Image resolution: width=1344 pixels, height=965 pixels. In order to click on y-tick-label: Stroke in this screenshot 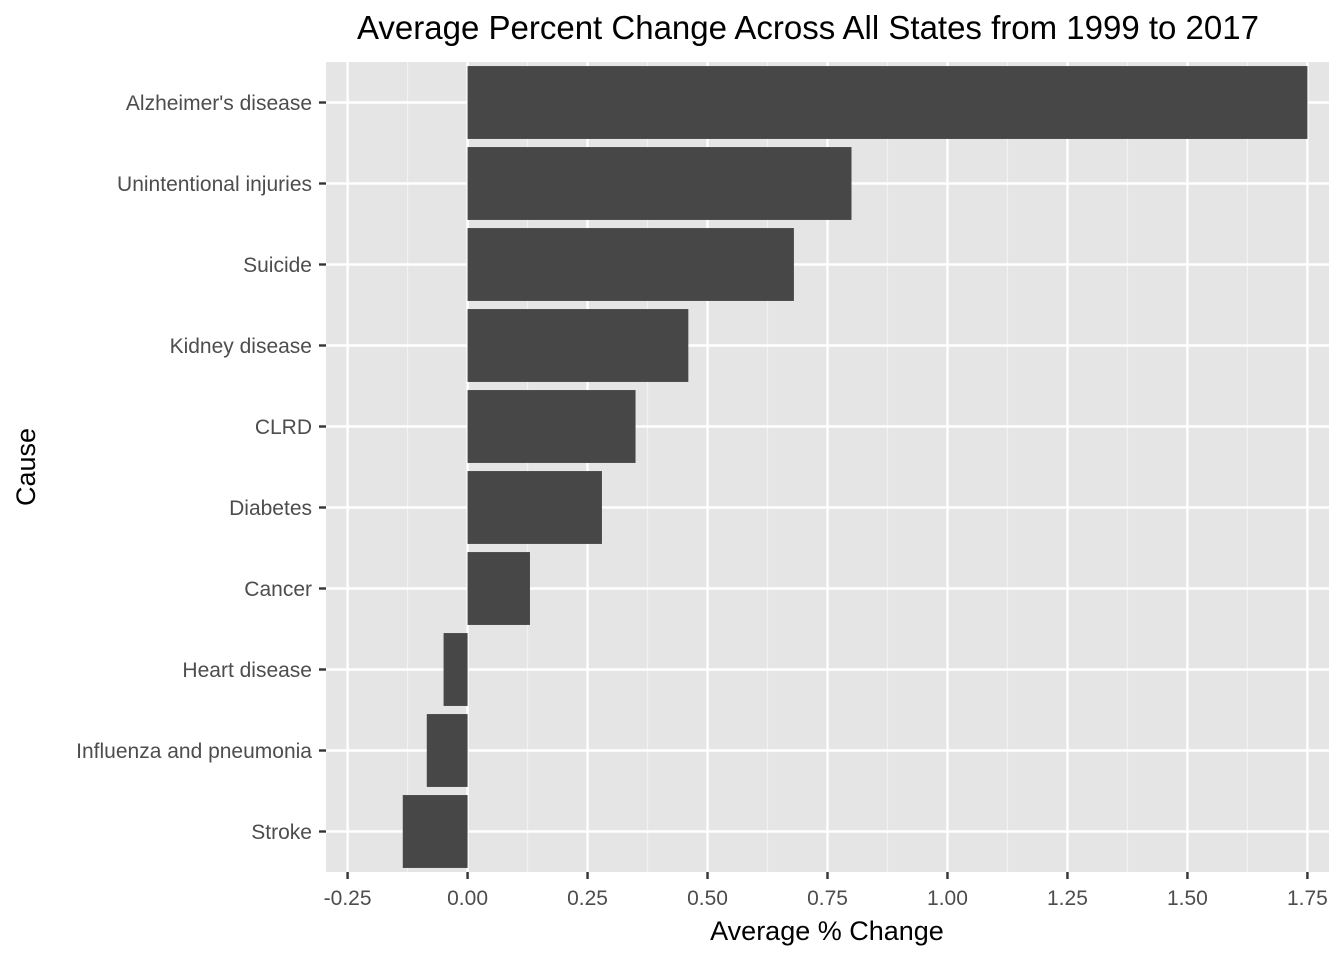, I will do `click(281, 832)`.